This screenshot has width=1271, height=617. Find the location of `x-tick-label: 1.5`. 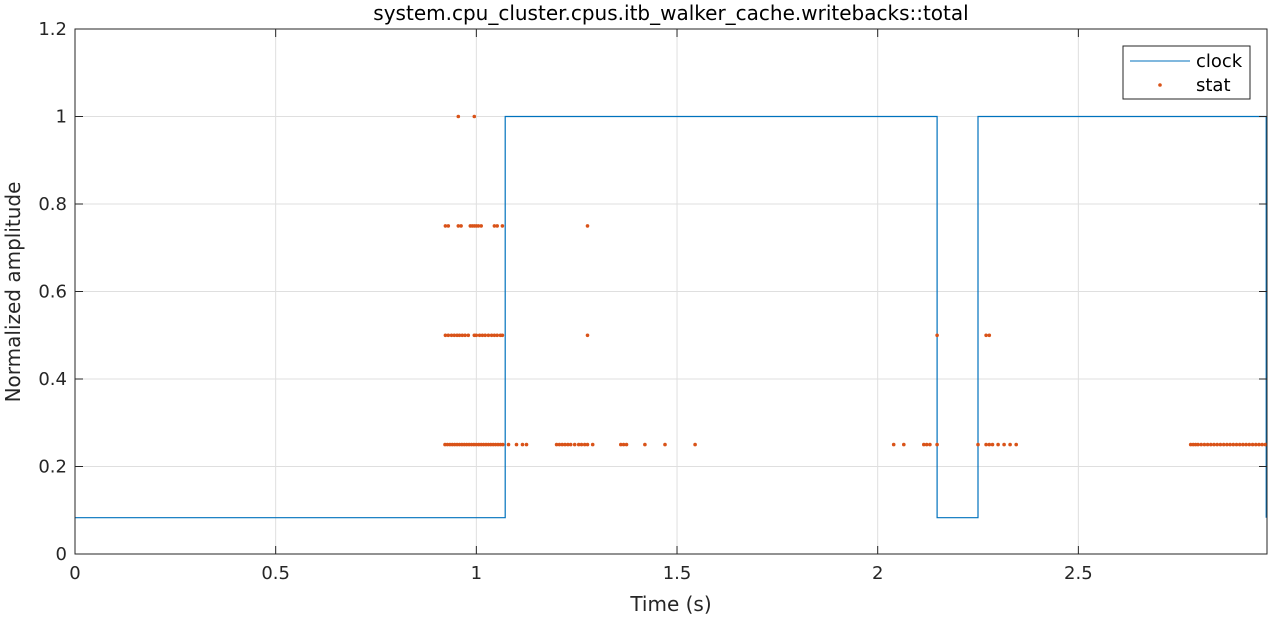

x-tick-label: 1.5 is located at coordinates (677, 573).